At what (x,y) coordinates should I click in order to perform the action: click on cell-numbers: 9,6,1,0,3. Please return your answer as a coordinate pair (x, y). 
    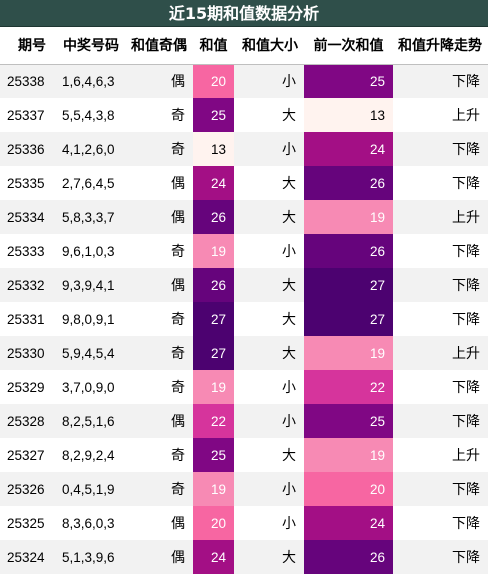
    Looking at the image, I should click on (90, 251).